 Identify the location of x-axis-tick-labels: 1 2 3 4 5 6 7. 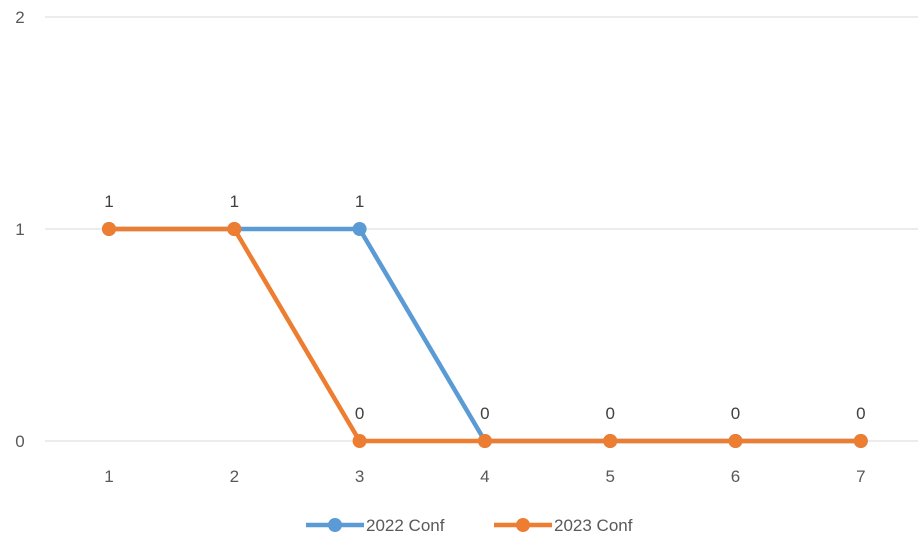
(484, 476).